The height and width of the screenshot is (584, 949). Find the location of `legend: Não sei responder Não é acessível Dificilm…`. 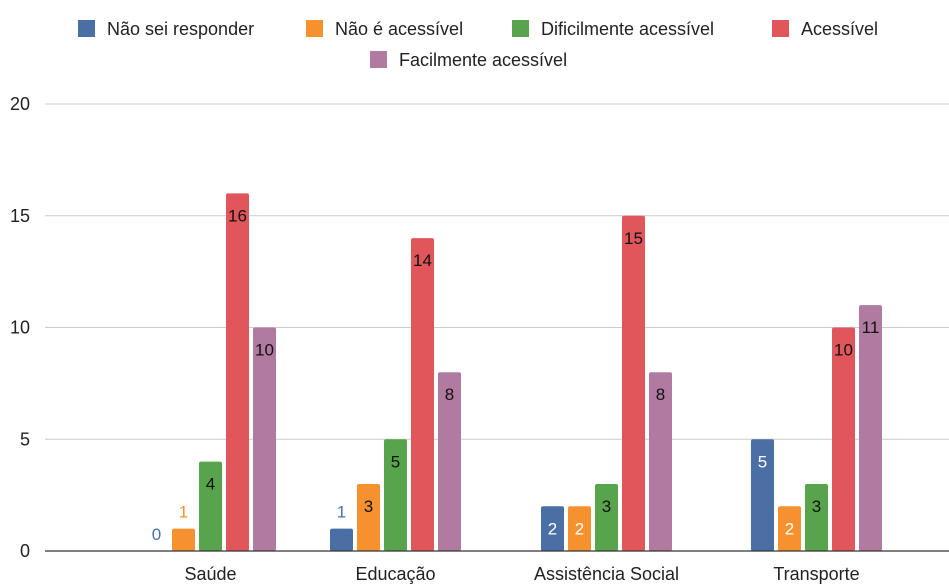

legend: Não sei responder Não é acessível Dificilm… is located at coordinates (478, 44).